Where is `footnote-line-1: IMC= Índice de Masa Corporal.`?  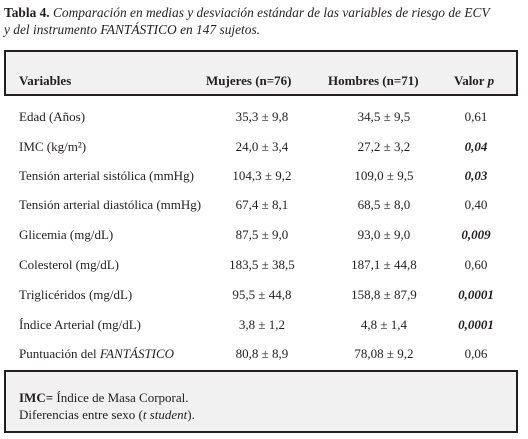
footnote-line-1: IMC= Índice de Masa Corporal. is located at coordinates (107, 397).